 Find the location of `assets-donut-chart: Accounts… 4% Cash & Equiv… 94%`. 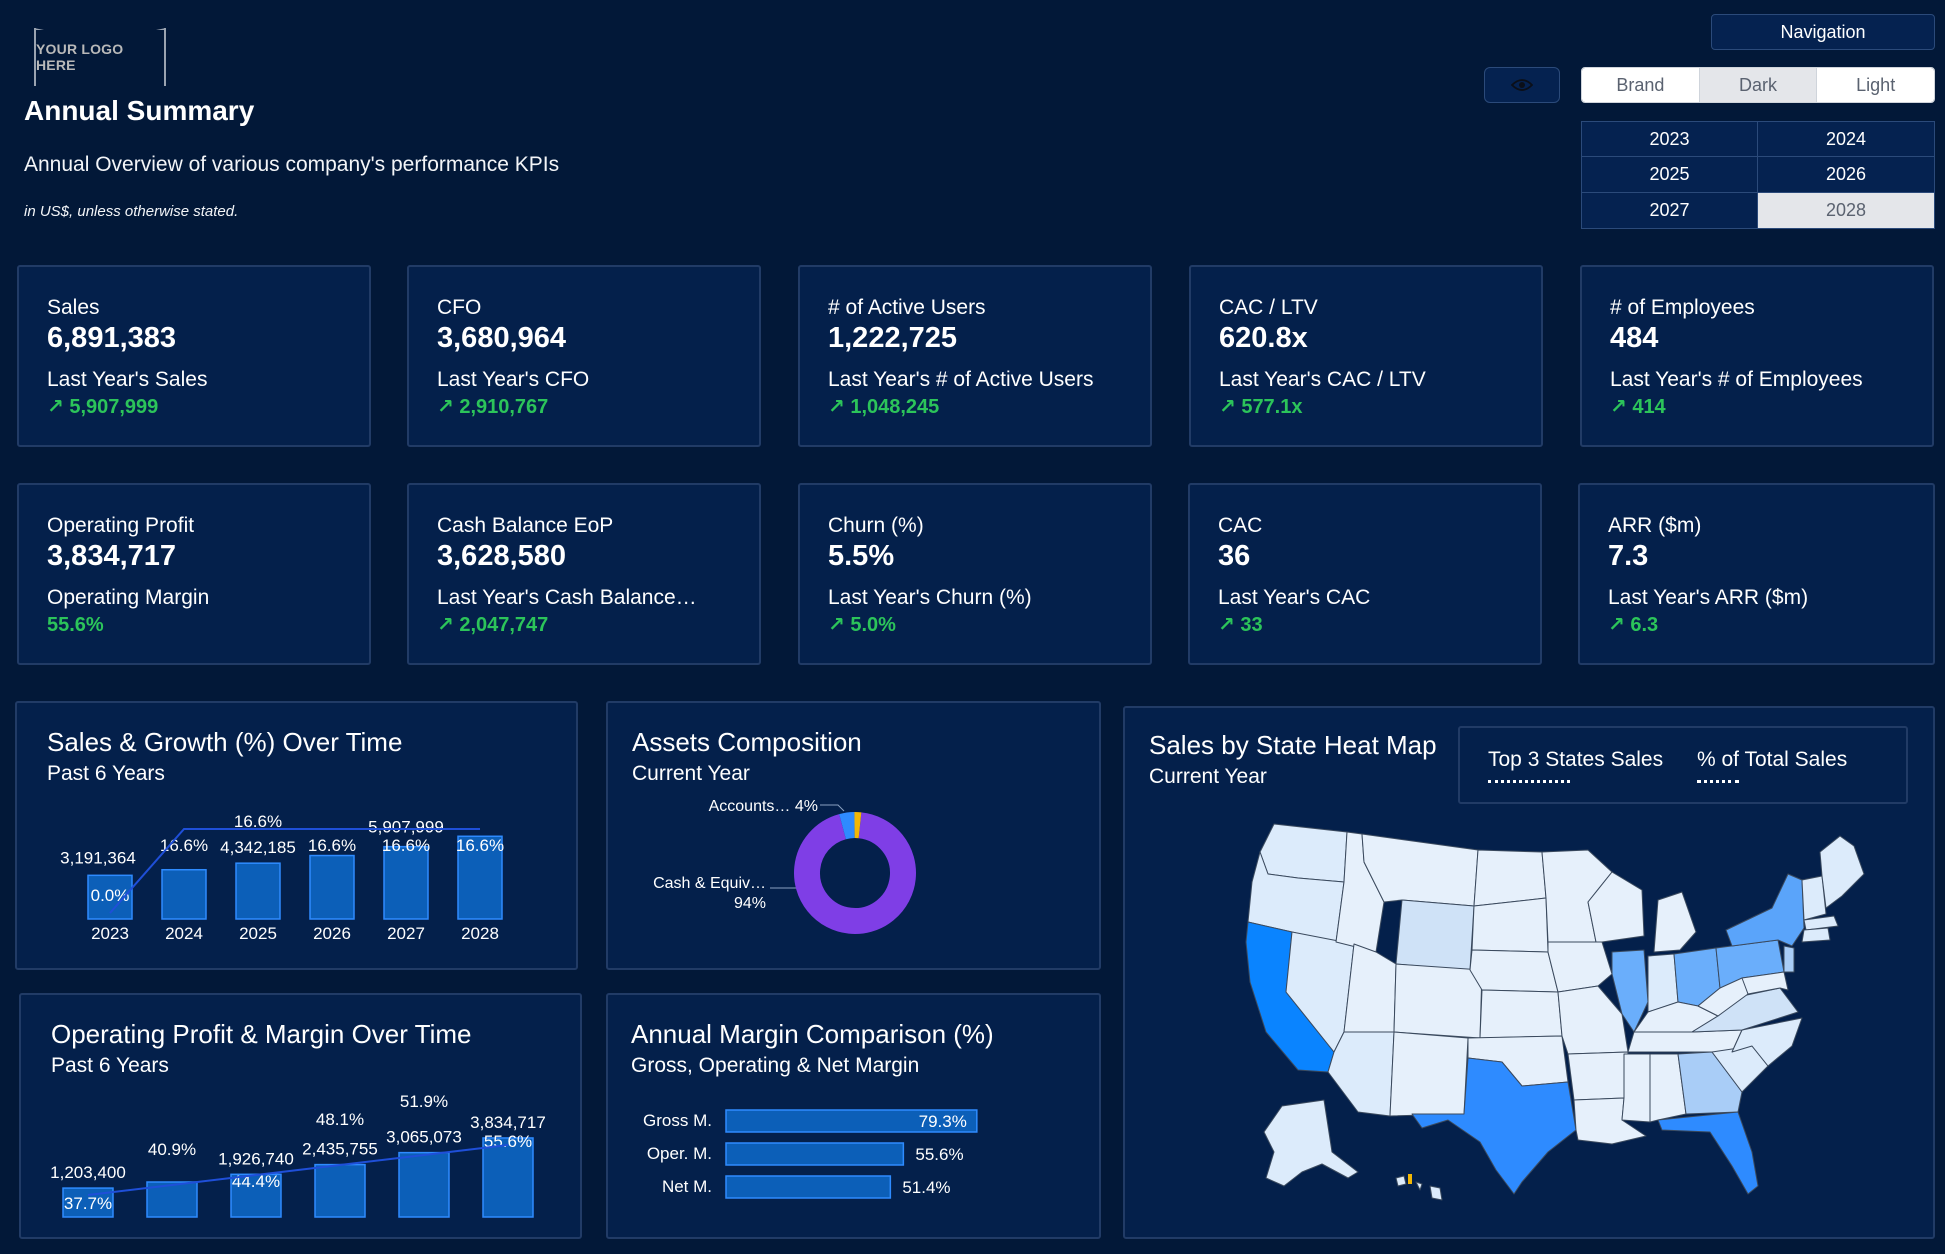

assets-donut-chart: Accounts… 4% Cash & Equiv… 94% is located at coordinates (784, 866).